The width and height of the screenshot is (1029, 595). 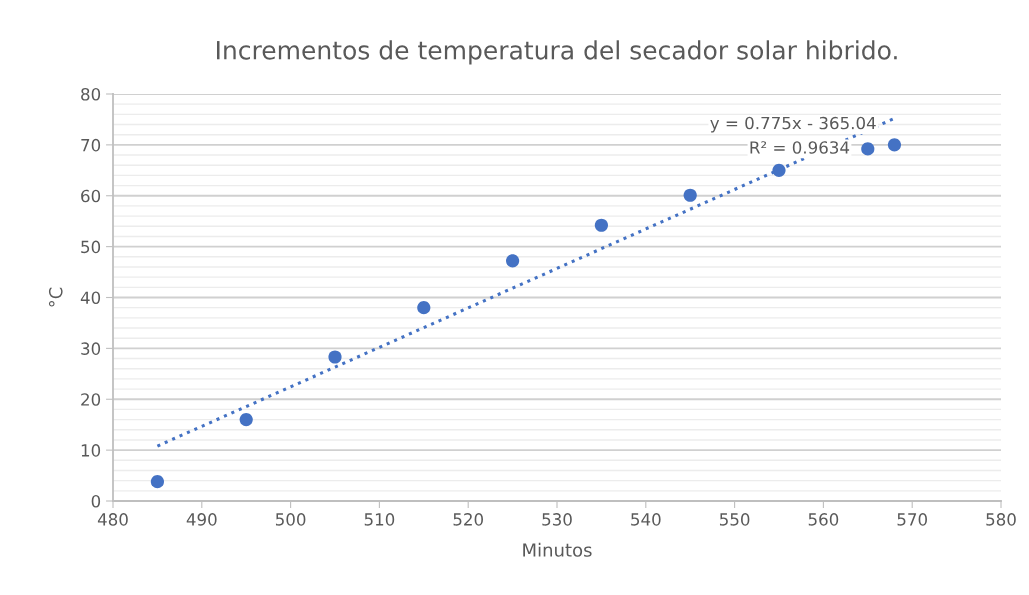 What do you see at coordinates (557, 549) in the screenshot?
I see `x-axis-title: Minutos` at bounding box center [557, 549].